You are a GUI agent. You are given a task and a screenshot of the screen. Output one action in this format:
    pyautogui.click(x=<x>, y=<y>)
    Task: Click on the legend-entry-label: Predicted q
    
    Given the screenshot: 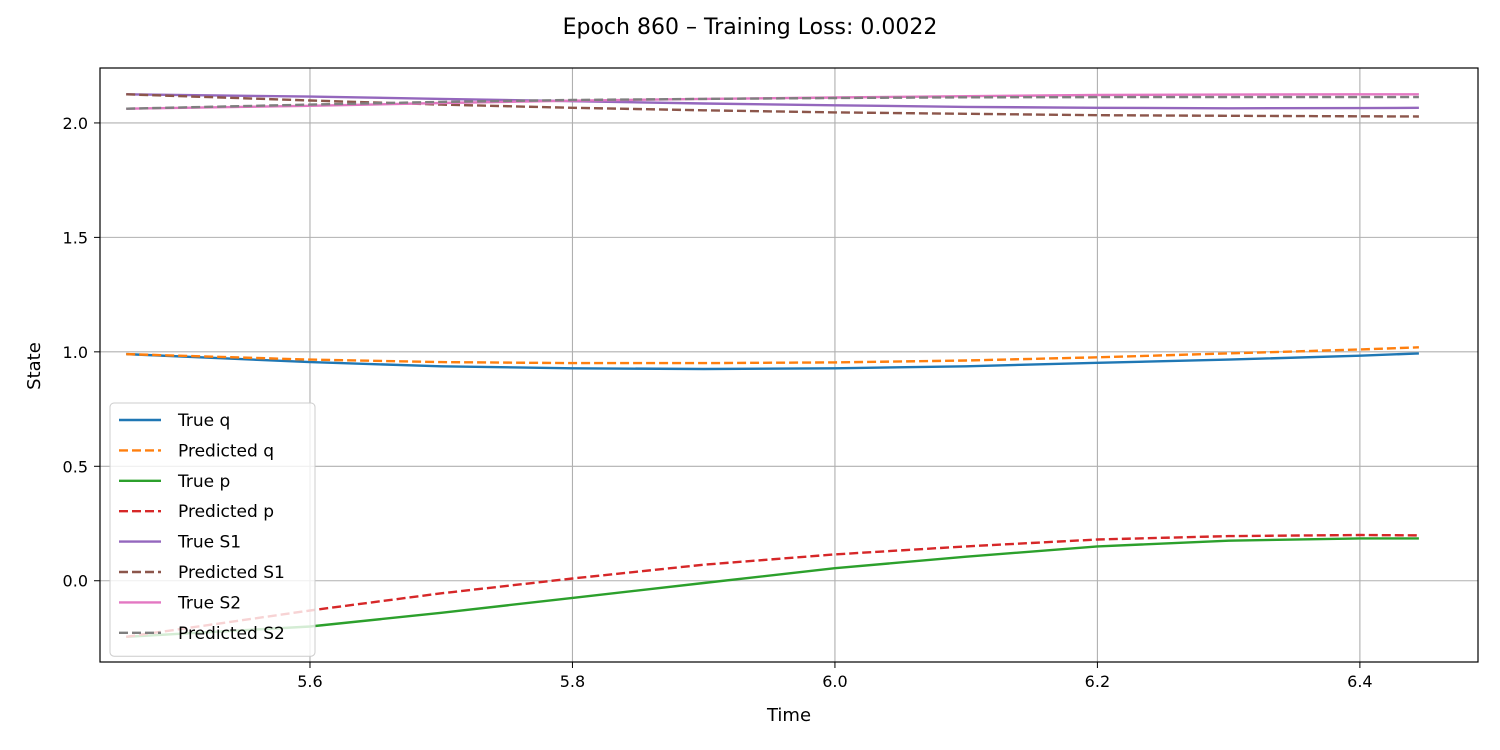 What is the action you would take?
    pyautogui.click(x=226, y=451)
    